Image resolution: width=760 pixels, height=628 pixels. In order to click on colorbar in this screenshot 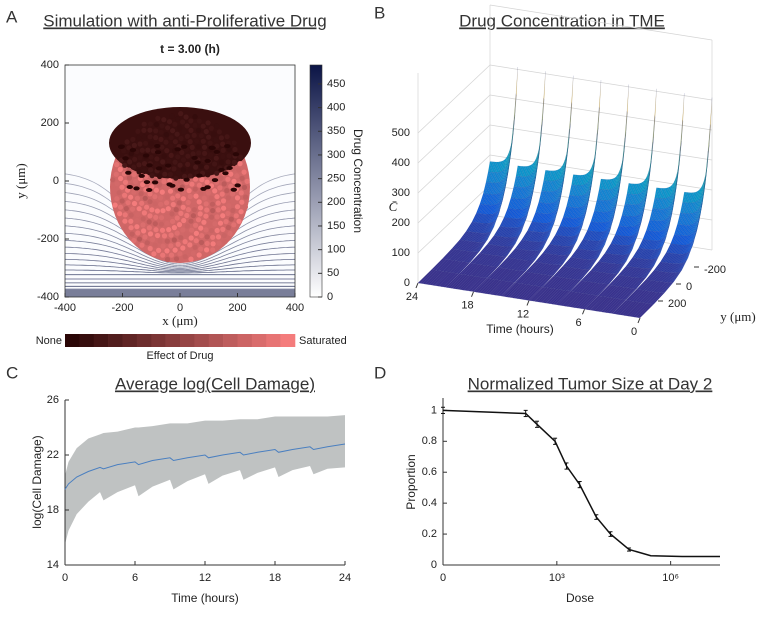, I will do `click(316, 181)`.